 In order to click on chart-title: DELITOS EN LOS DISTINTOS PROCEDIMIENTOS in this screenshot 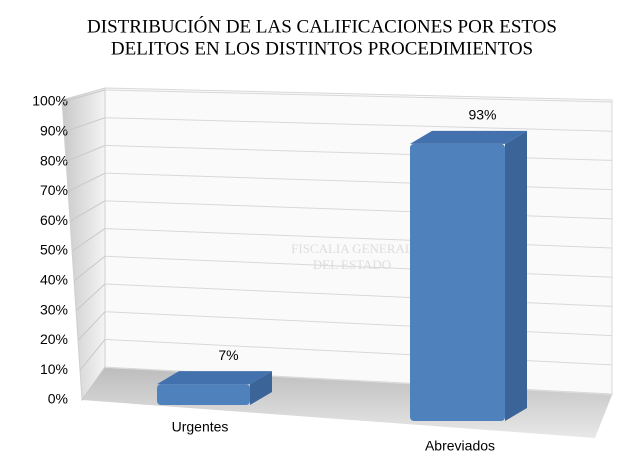, I will do `click(322, 48)`.